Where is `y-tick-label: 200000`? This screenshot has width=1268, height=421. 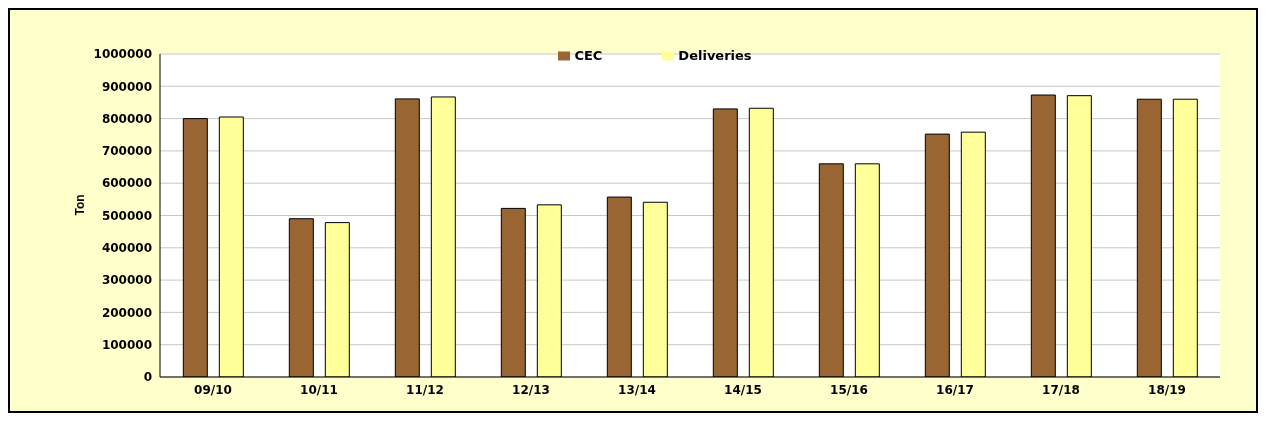 y-tick-label: 200000 is located at coordinates (126, 312).